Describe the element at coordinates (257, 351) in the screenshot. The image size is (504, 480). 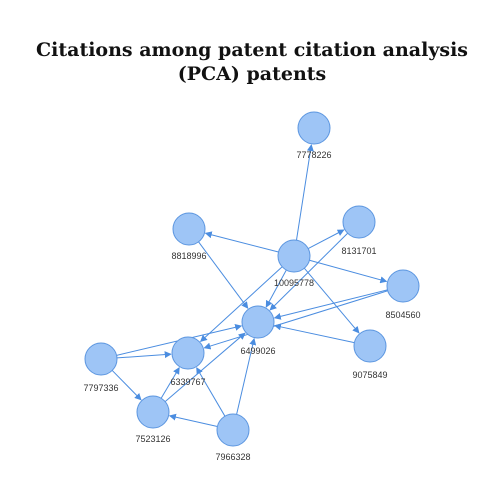
I see `node-label: 6499026` at that location.